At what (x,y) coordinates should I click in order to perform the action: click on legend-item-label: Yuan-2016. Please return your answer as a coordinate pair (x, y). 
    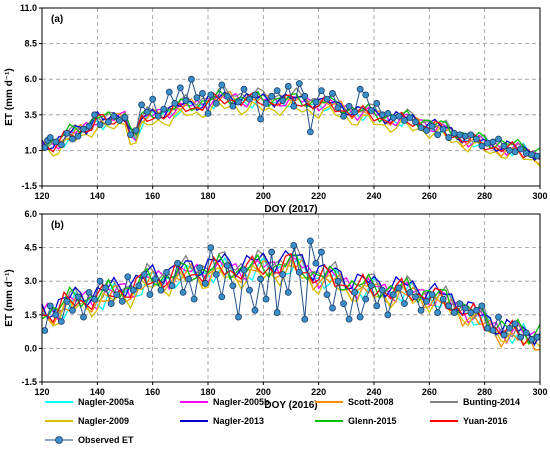
    Looking at the image, I should click on (485, 421).